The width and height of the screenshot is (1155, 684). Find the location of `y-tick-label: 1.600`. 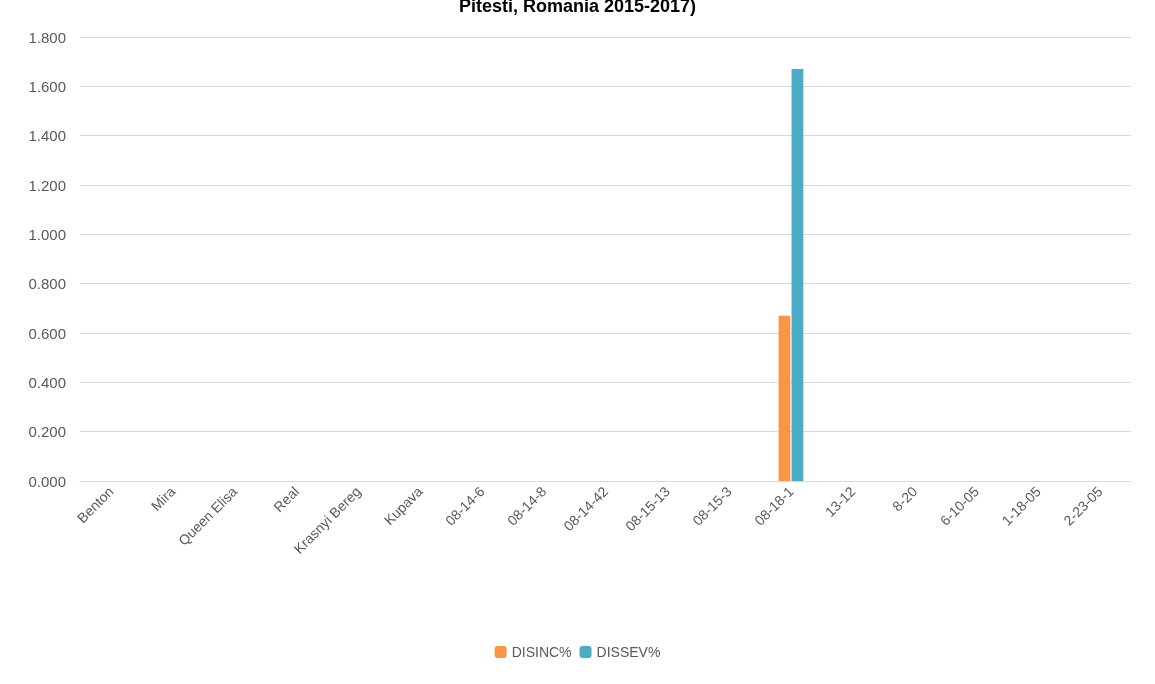

y-tick-label: 1.600 is located at coordinates (47, 86).